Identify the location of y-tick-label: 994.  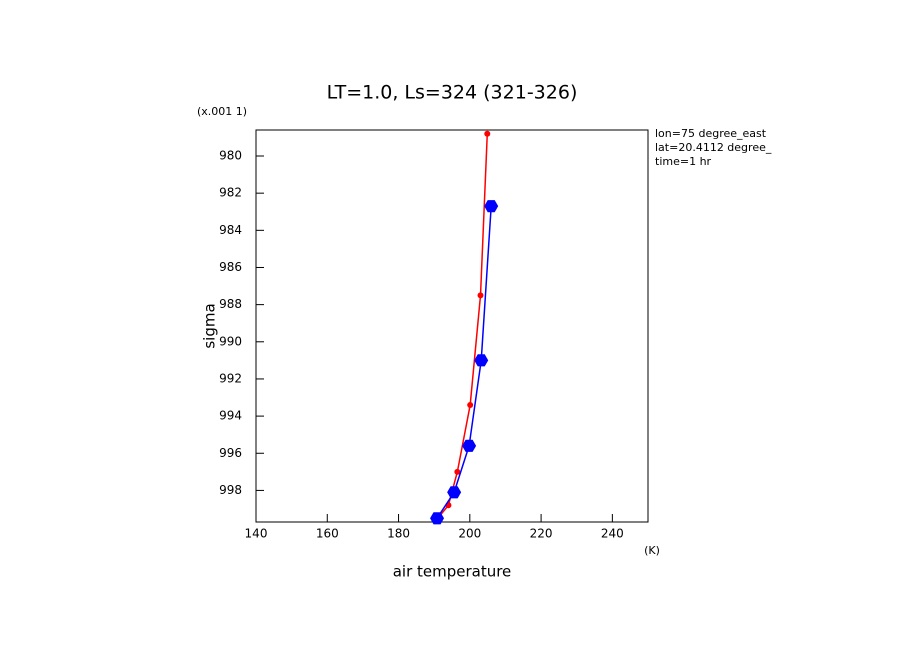
(230, 416).